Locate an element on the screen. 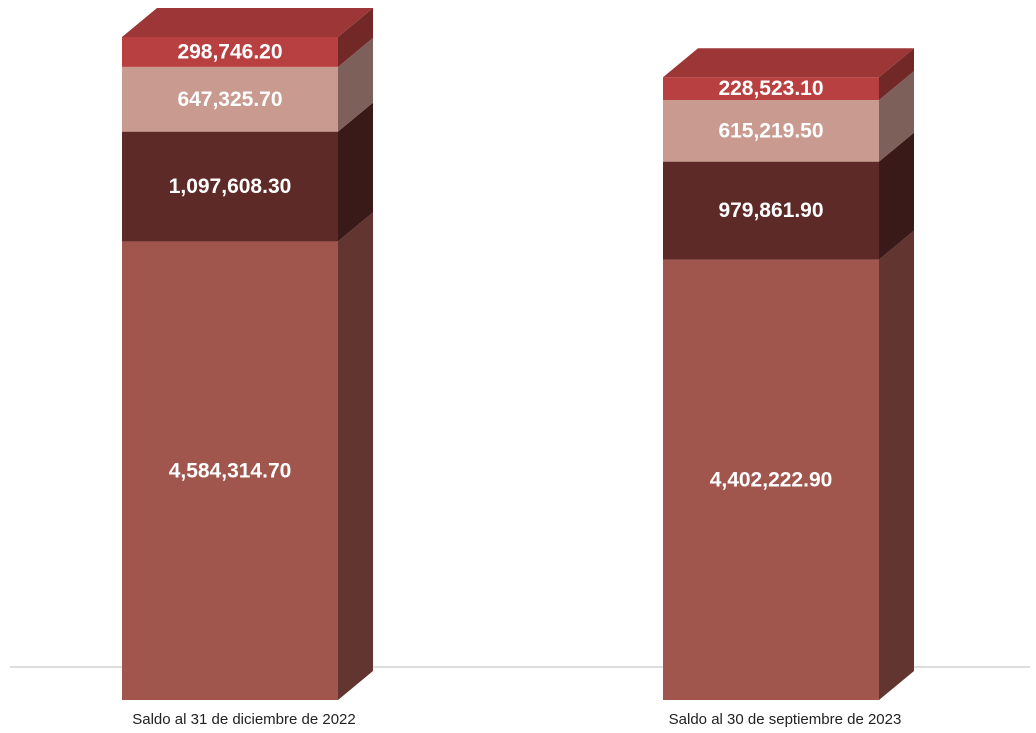 Image resolution: width=1036 pixels, height=733 pixels. value-label: 615,219.50 is located at coordinates (770, 130).